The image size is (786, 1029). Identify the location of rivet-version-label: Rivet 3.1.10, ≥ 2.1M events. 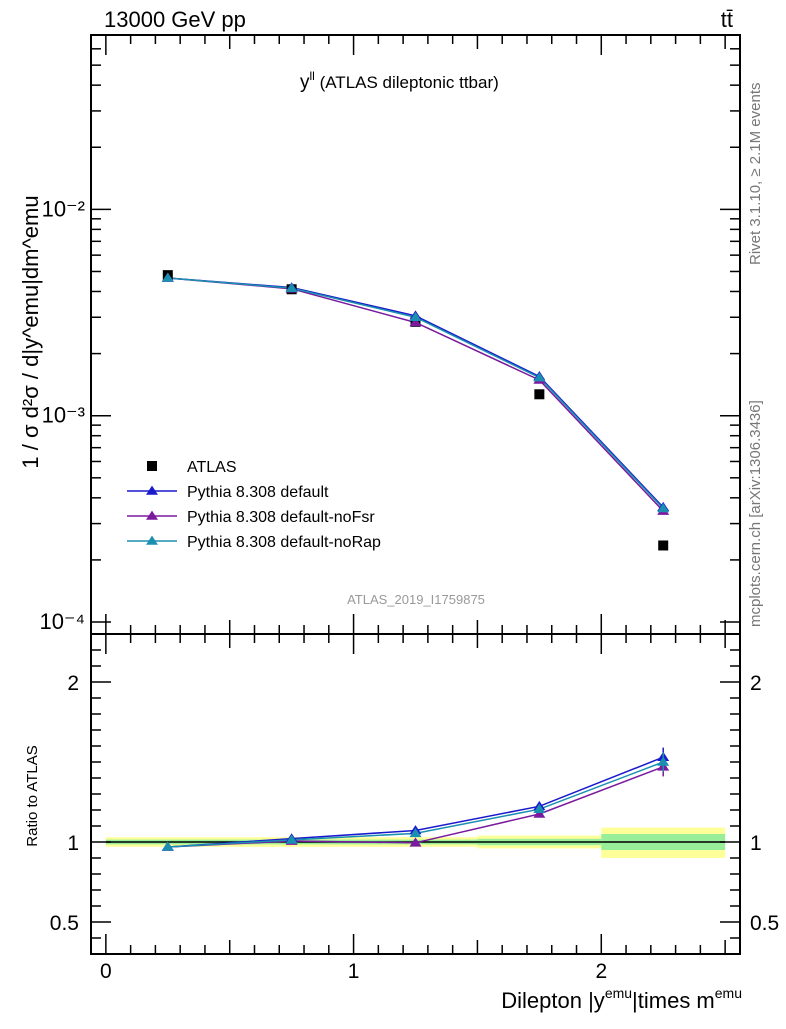
(755, 174).